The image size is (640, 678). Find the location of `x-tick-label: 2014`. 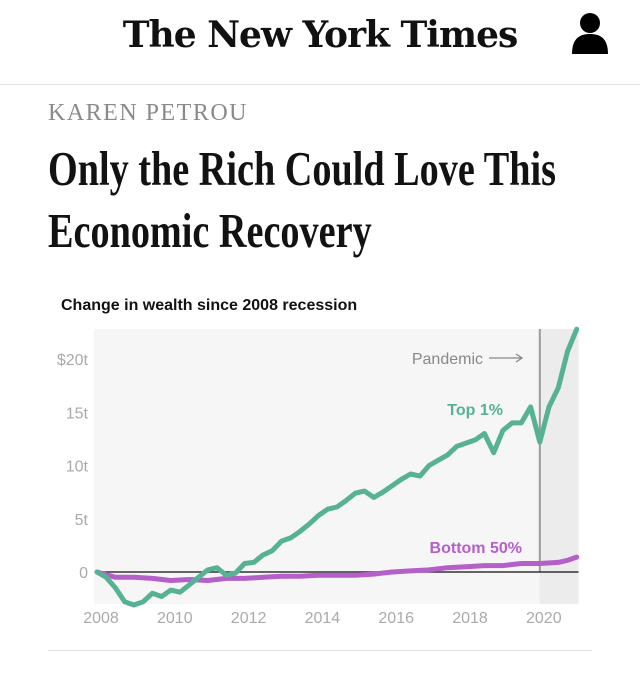

x-tick-label: 2014 is located at coordinates (323, 618).